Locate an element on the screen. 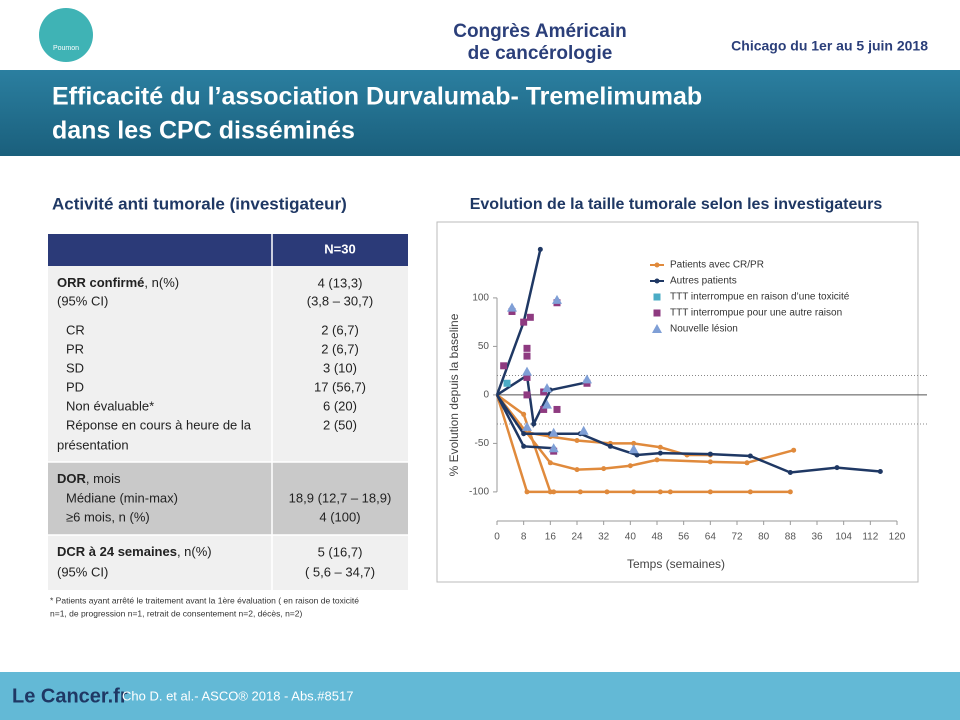  legend-marker is located at coordinates (657, 297).